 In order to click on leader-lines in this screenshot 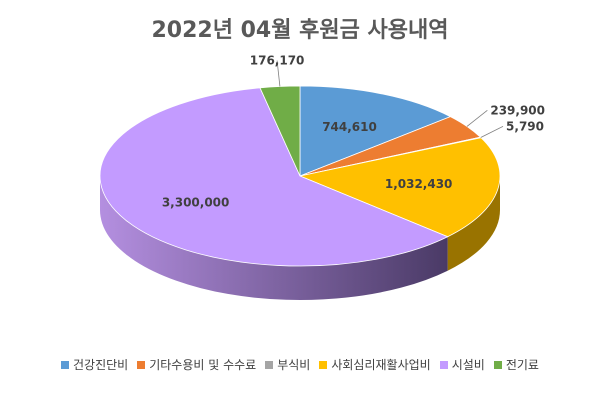, I will do `click(390, 99)`.